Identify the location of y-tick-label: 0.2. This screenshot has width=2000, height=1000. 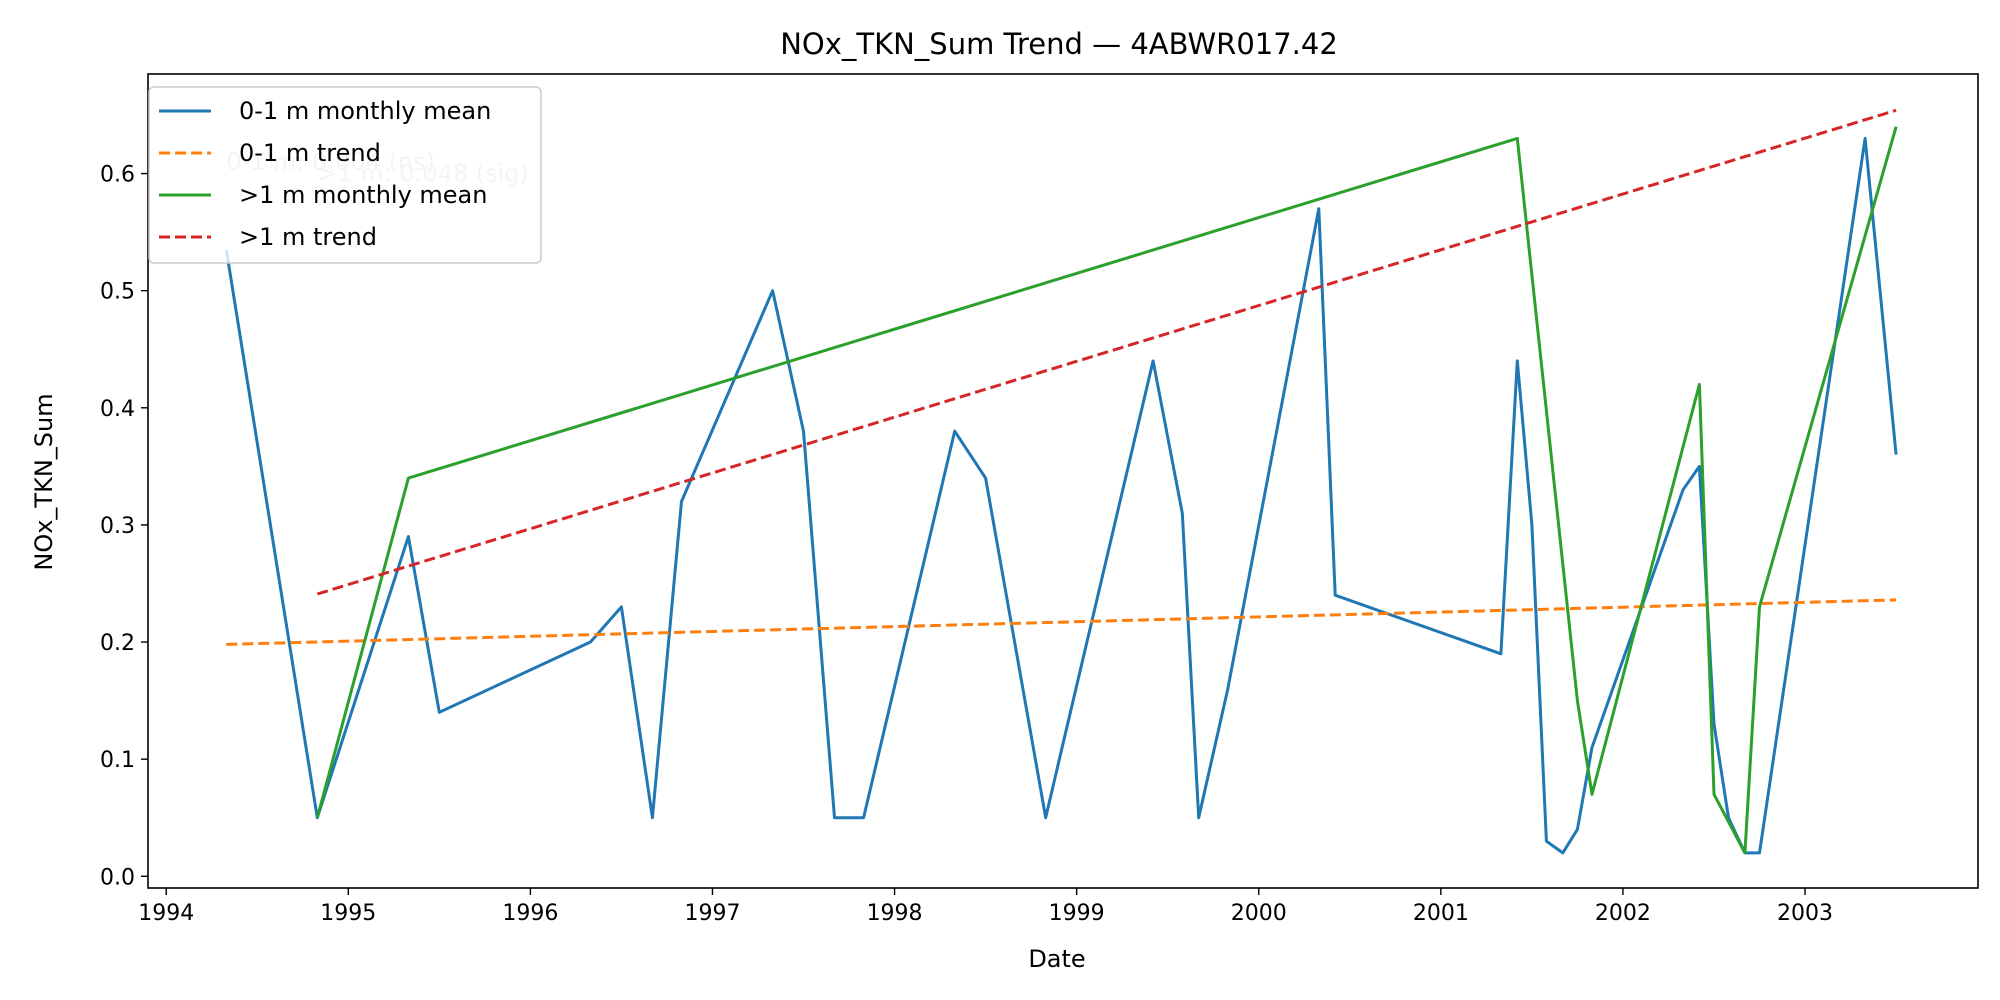
(117, 643).